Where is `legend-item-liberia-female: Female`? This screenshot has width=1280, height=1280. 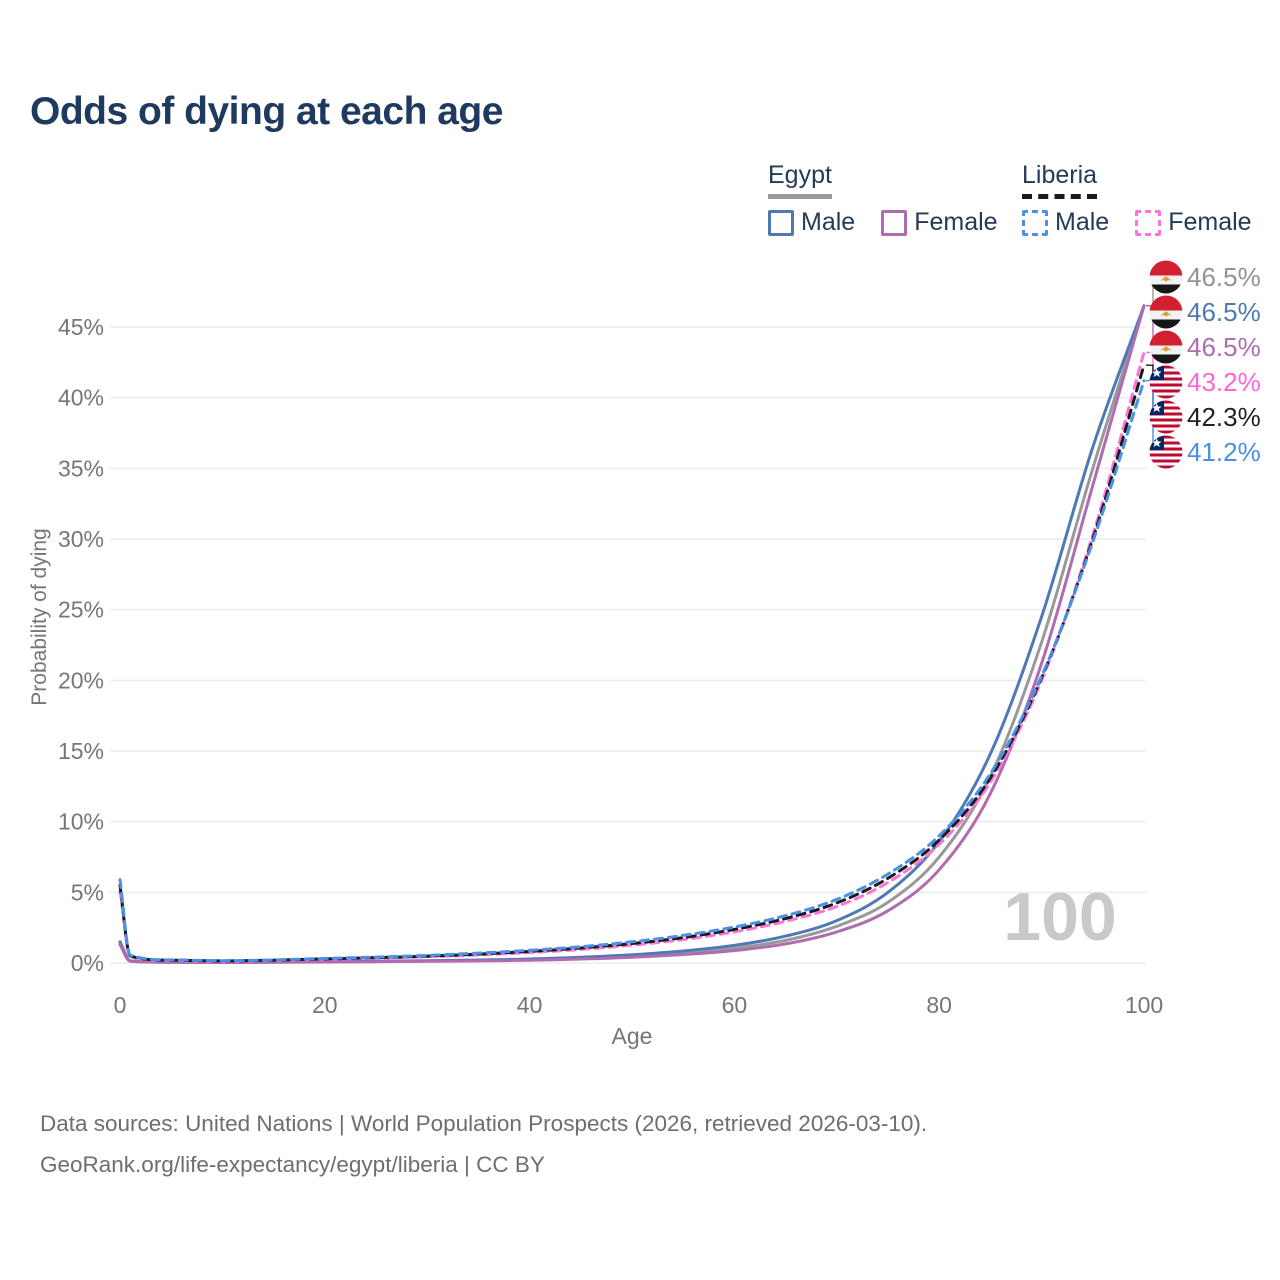
legend-item-liberia-female: Female is located at coordinates (1193, 222).